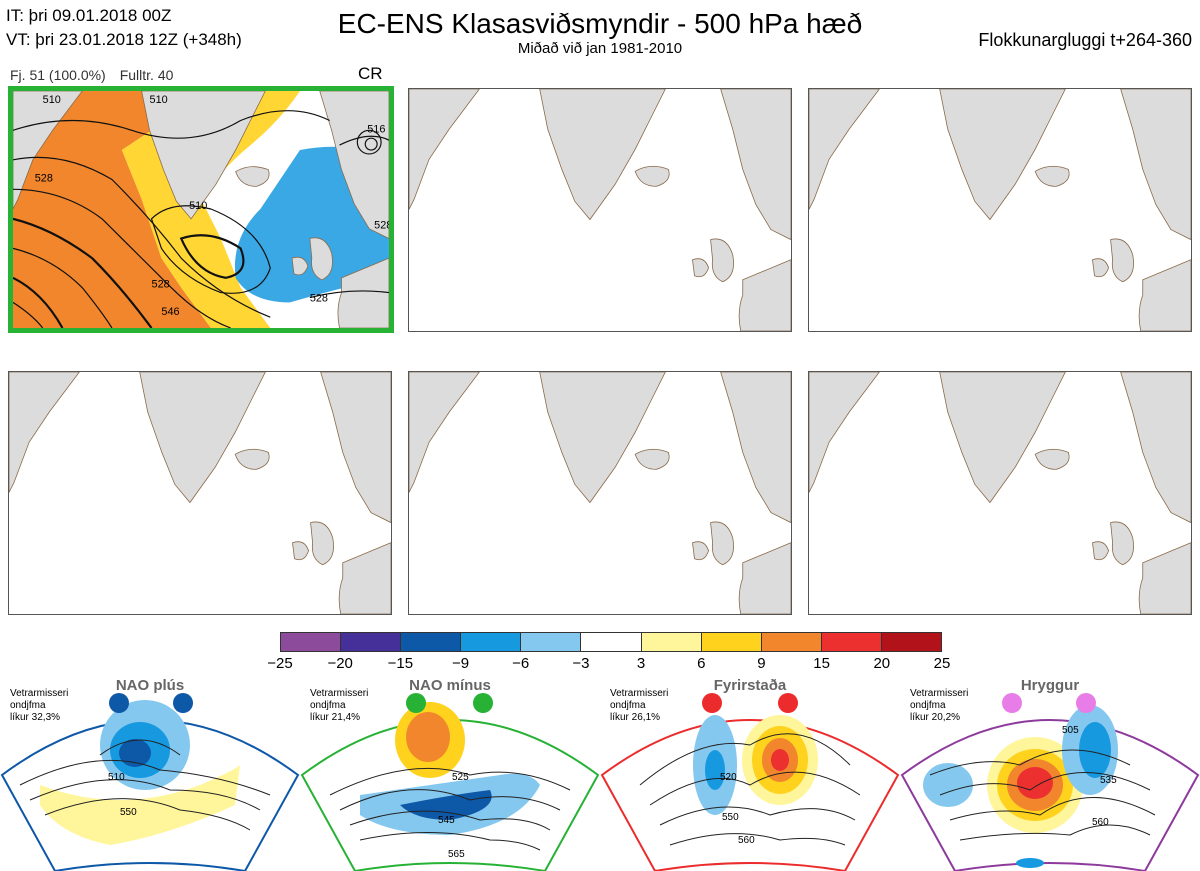 The image size is (1200, 871). What do you see at coordinates (335, 717) in the screenshot?
I see `probability-label: líkur 21,4%` at bounding box center [335, 717].